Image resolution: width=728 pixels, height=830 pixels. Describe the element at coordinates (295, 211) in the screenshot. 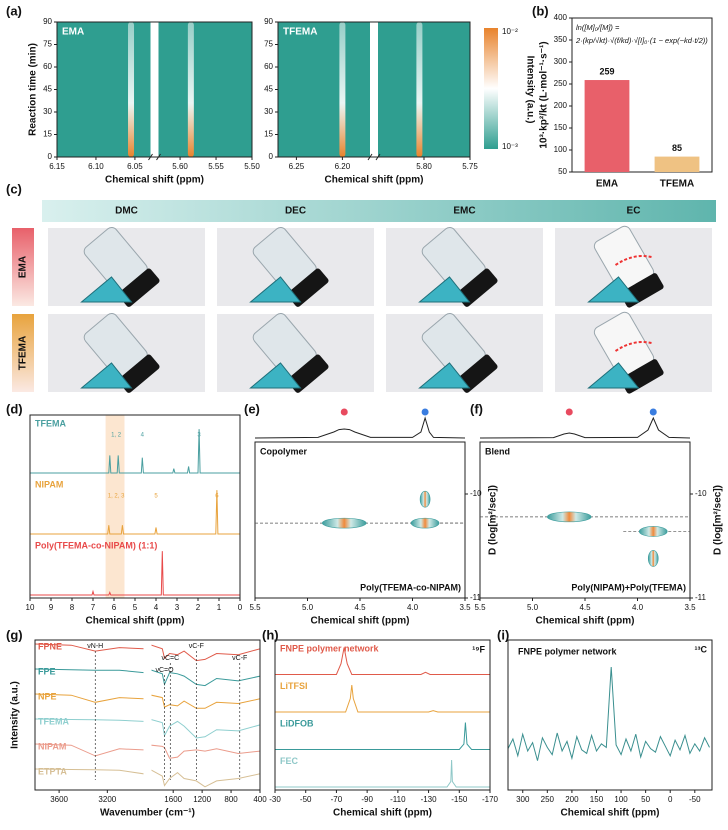

I see `column-label: DEC` at that location.